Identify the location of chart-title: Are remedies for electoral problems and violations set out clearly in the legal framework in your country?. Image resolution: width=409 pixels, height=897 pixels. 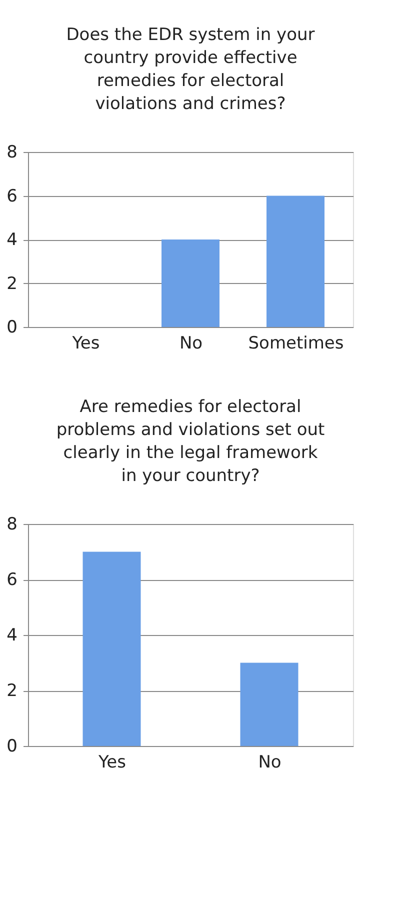
(191, 441).